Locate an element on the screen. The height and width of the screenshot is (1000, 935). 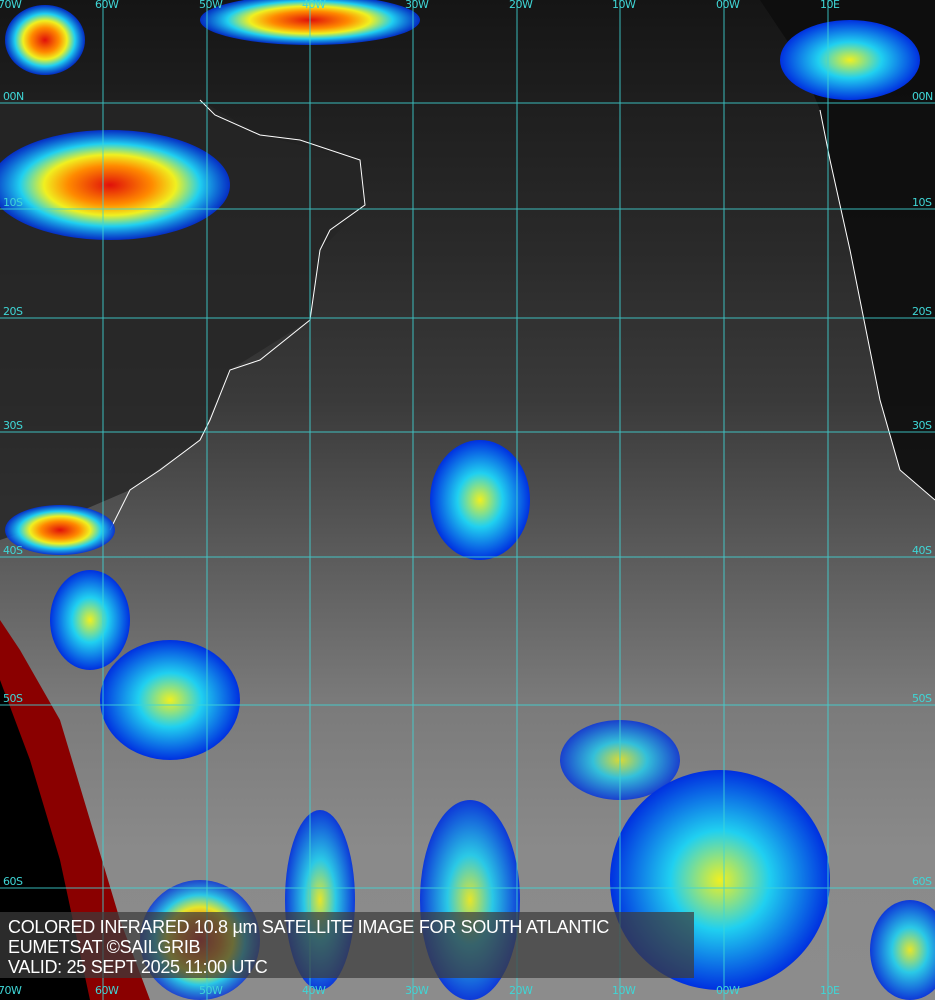
caption-valid-time: VALID: 25 SEPT 2025 11:00 UTC is located at coordinates (138, 967).